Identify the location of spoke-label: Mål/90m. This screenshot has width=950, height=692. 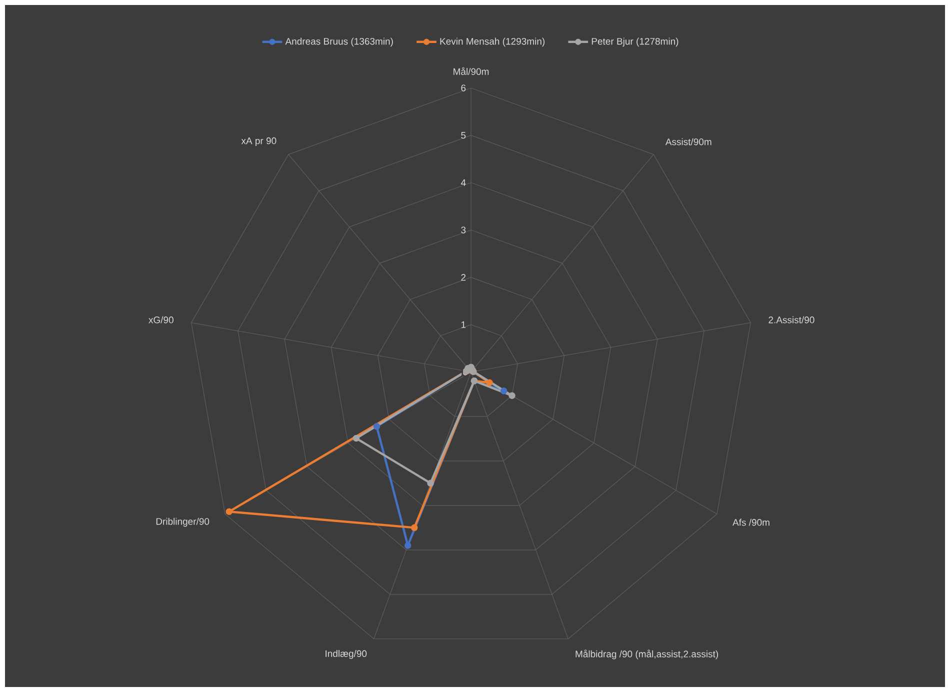
(471, 71).